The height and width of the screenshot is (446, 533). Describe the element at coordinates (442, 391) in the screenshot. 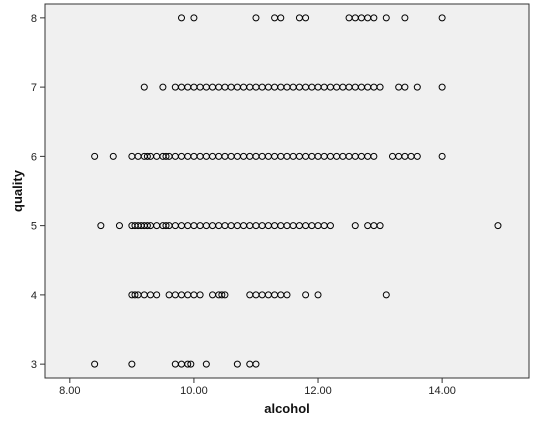

I see `x-tick-label: 14.00` at that location.